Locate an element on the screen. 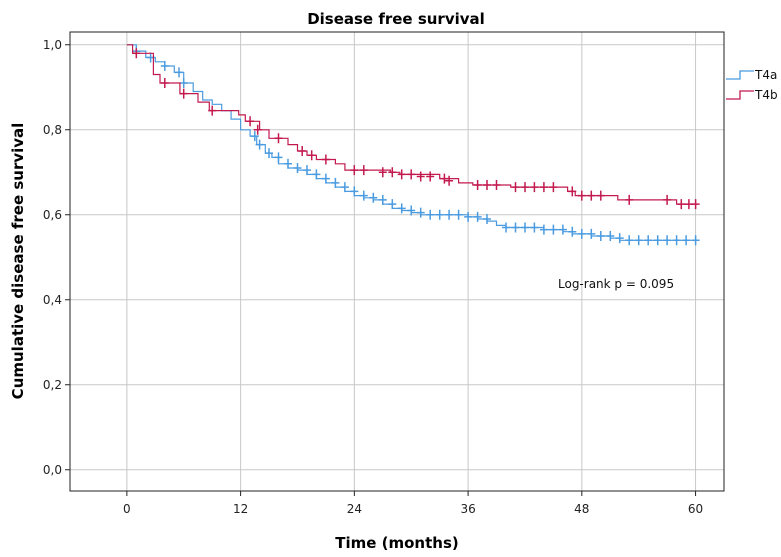 This screenshot has height=557, width=781. y-axis-title: Cumulative disease free survival is located at coordinates (18, 261).